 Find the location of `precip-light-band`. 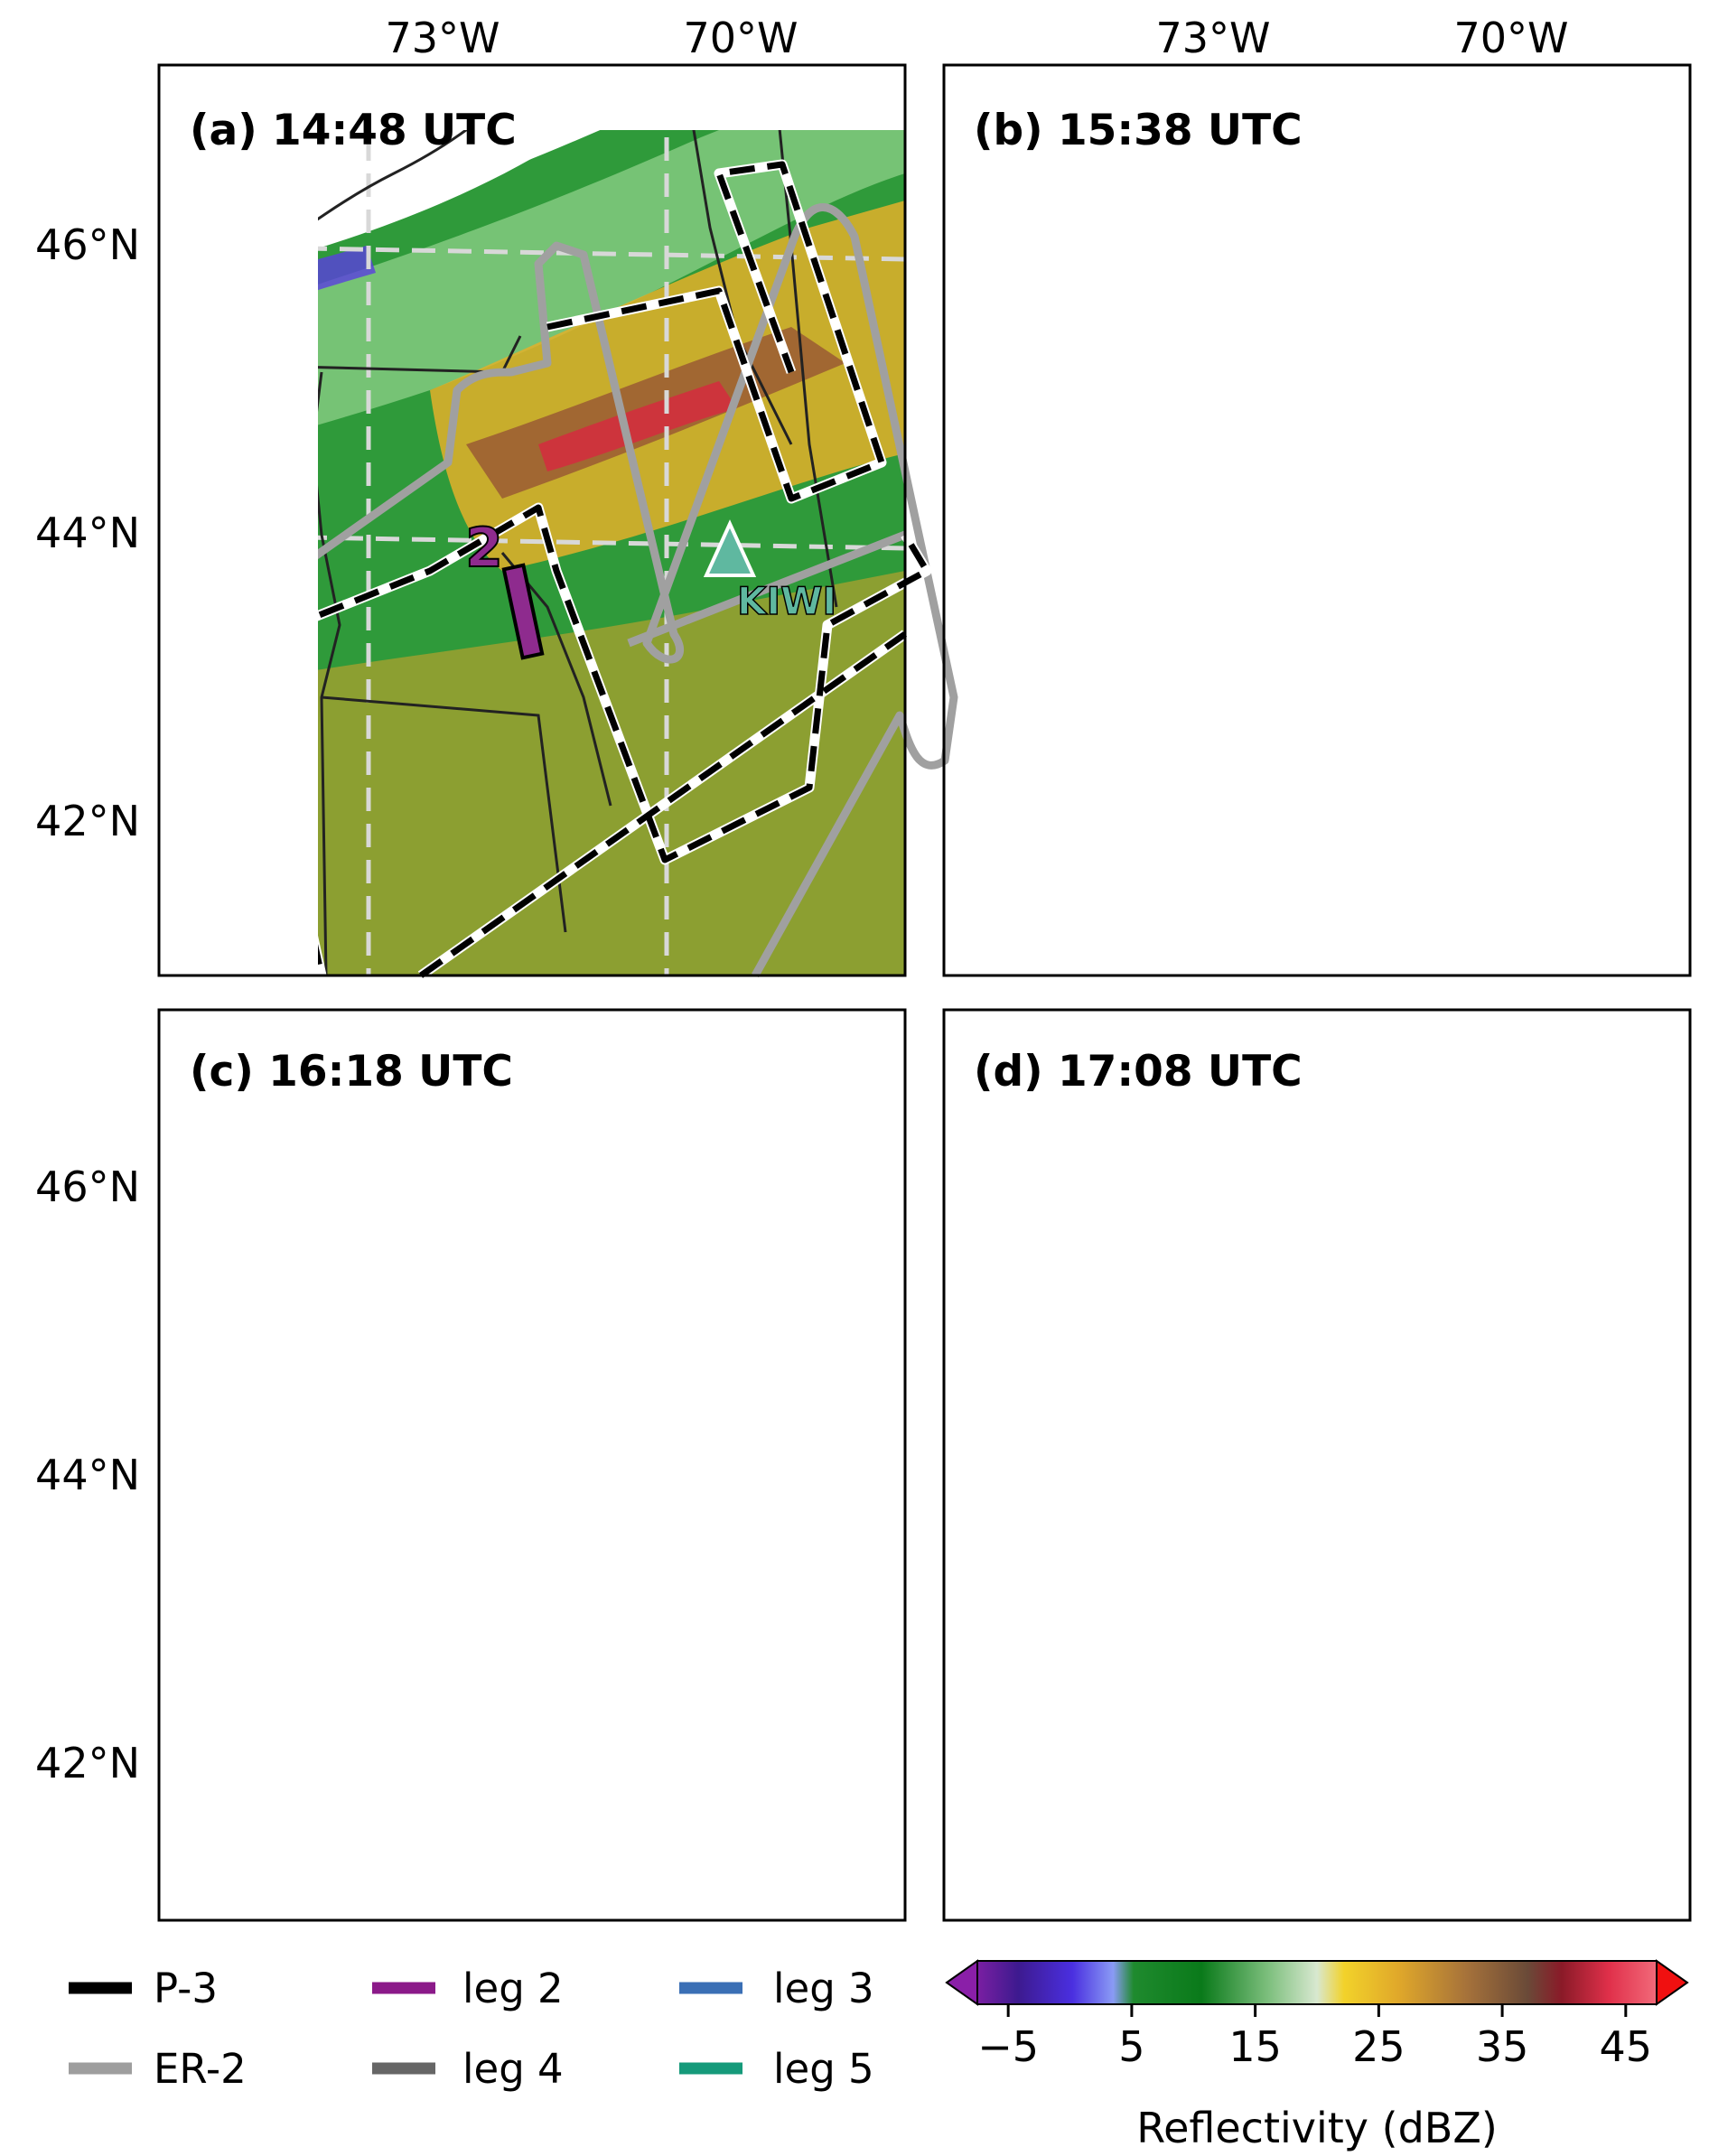

precip-light-band is located at coordinates (611, 277).